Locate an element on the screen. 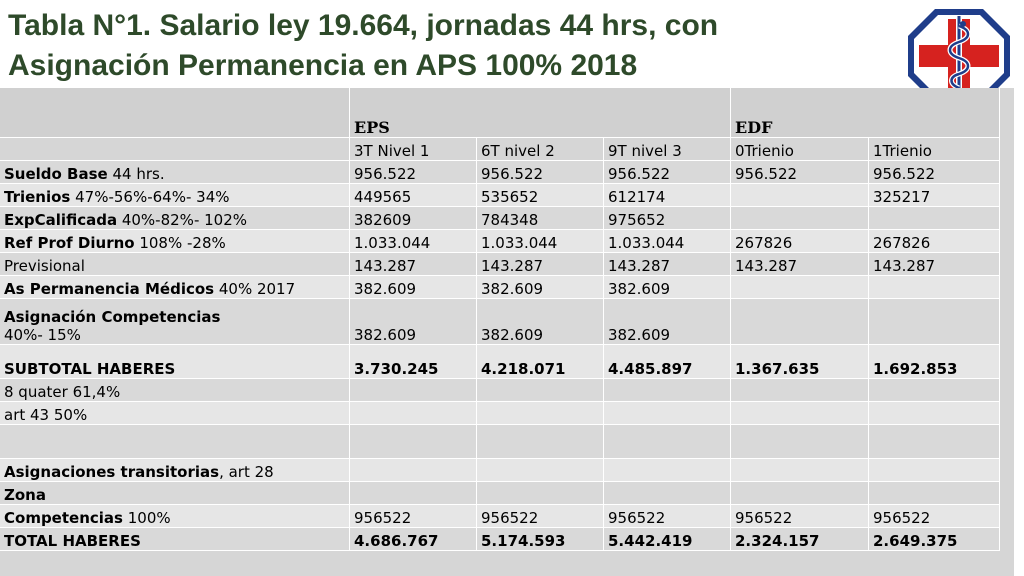 Image resolution: width=1024 pixels, height=576 pixels. table-row: art 43 50% is located at coordinates (500, 413).